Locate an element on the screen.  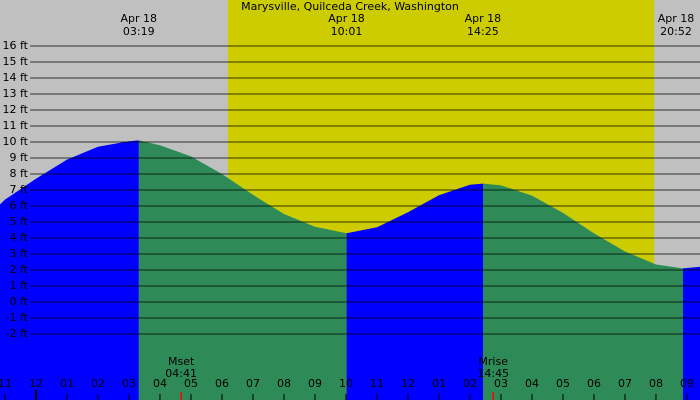
y-tick-label: 10 ft is located at coordinates (16, 141).